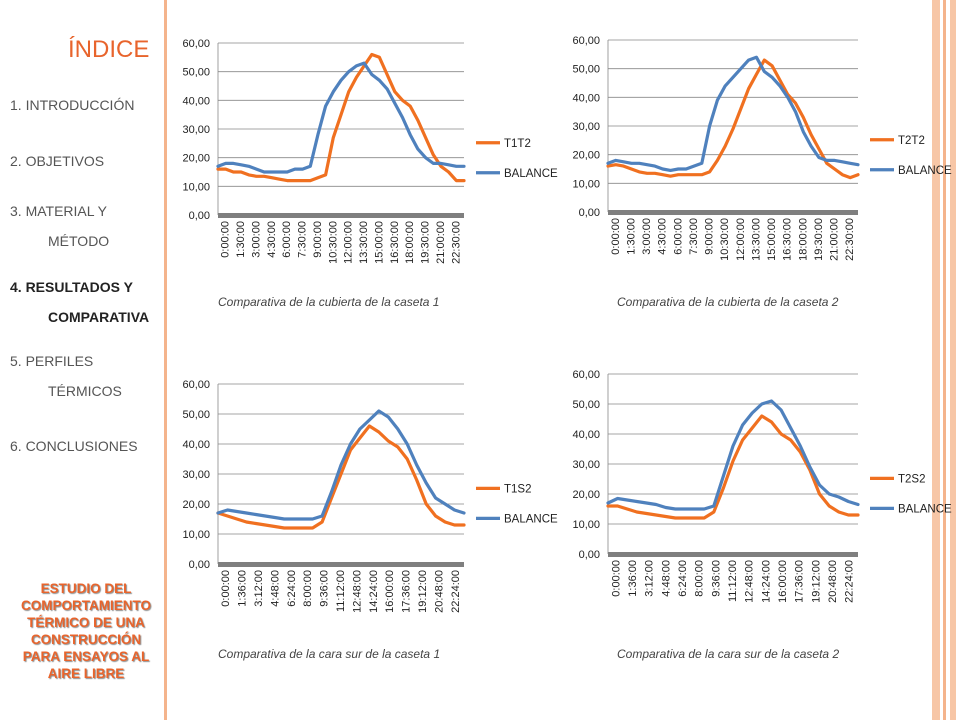  What do you see at coordinates (99, 317) in the screenshot?
I see `index-item-label-cont: COMPARATIVA` at bounding box center [99, 317].